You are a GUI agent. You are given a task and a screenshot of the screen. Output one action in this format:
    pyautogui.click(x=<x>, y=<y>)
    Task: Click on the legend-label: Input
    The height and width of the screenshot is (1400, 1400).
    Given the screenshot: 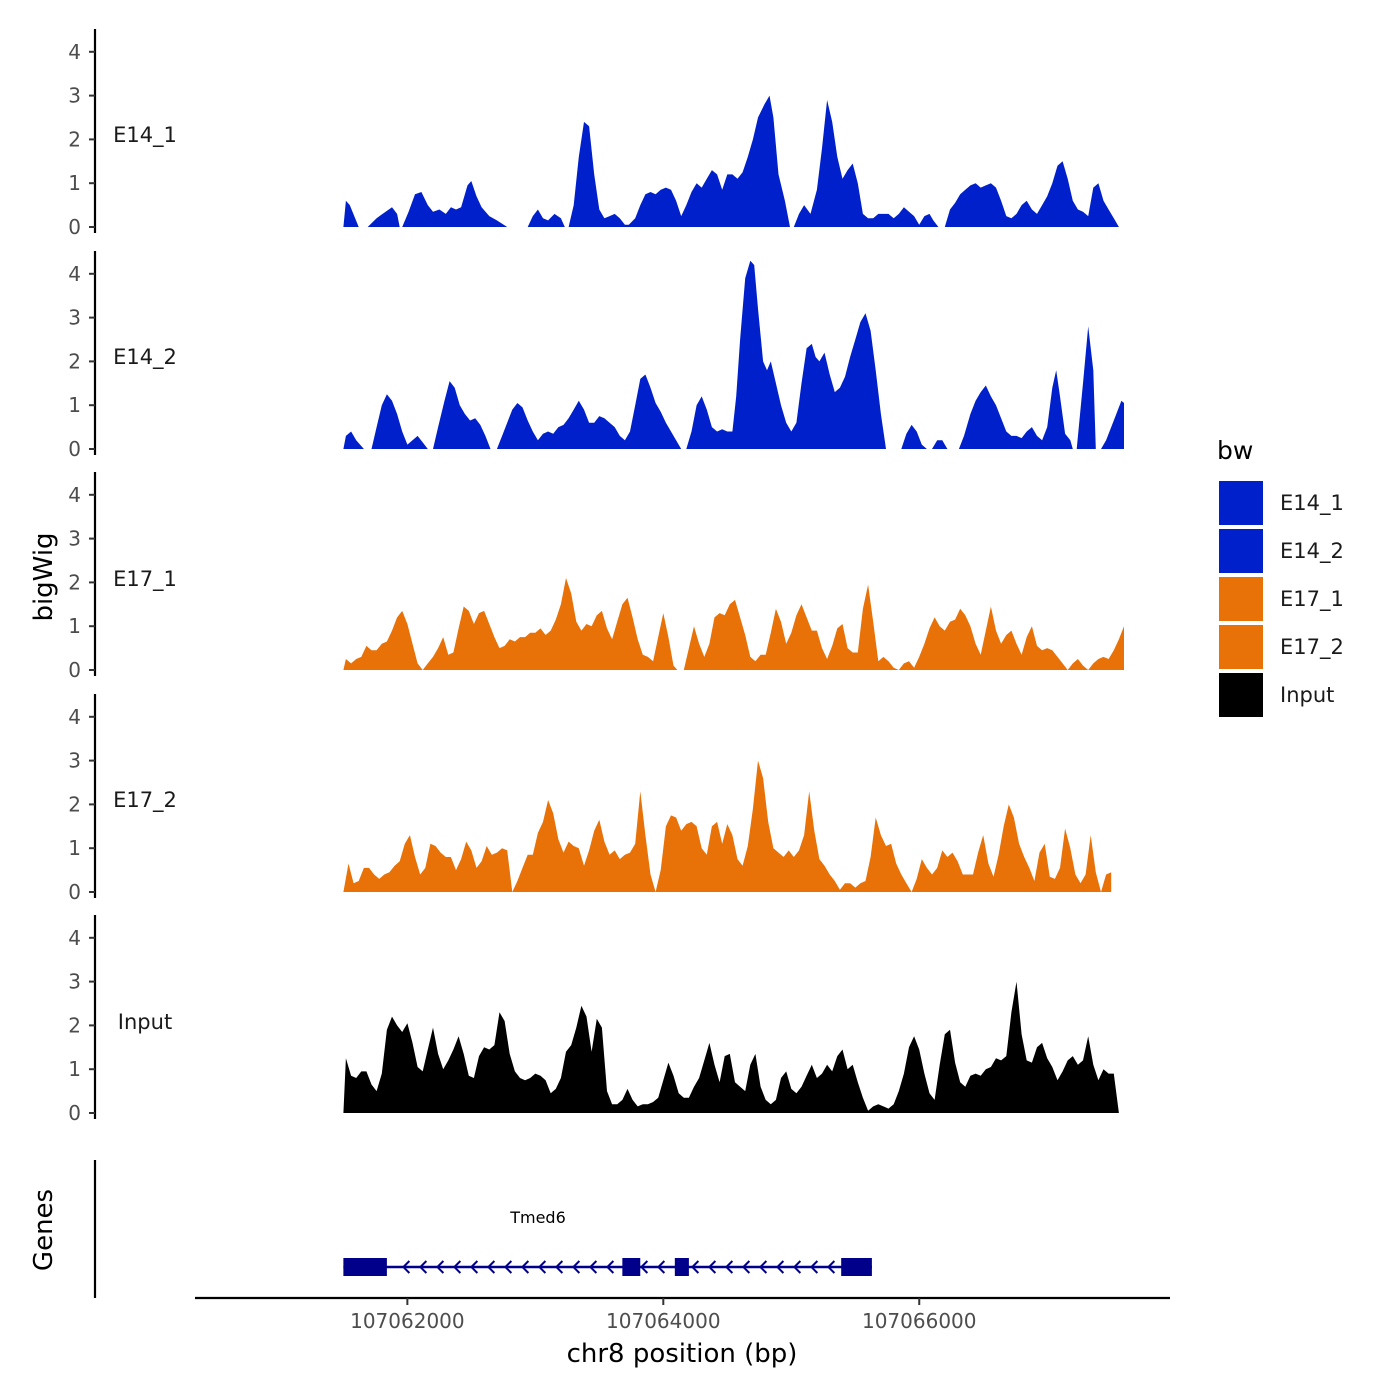 What is the action you would take?
    pyautogui.click(x=1307, y=695)
    